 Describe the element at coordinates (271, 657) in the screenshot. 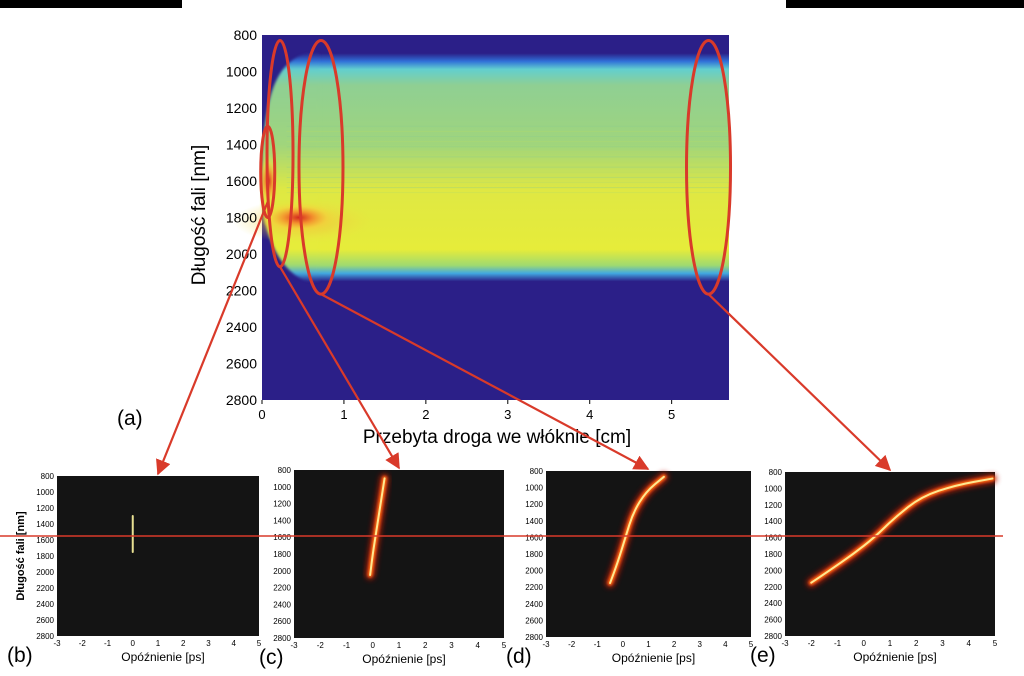

I see `panel-label-c: (c)` at that location.